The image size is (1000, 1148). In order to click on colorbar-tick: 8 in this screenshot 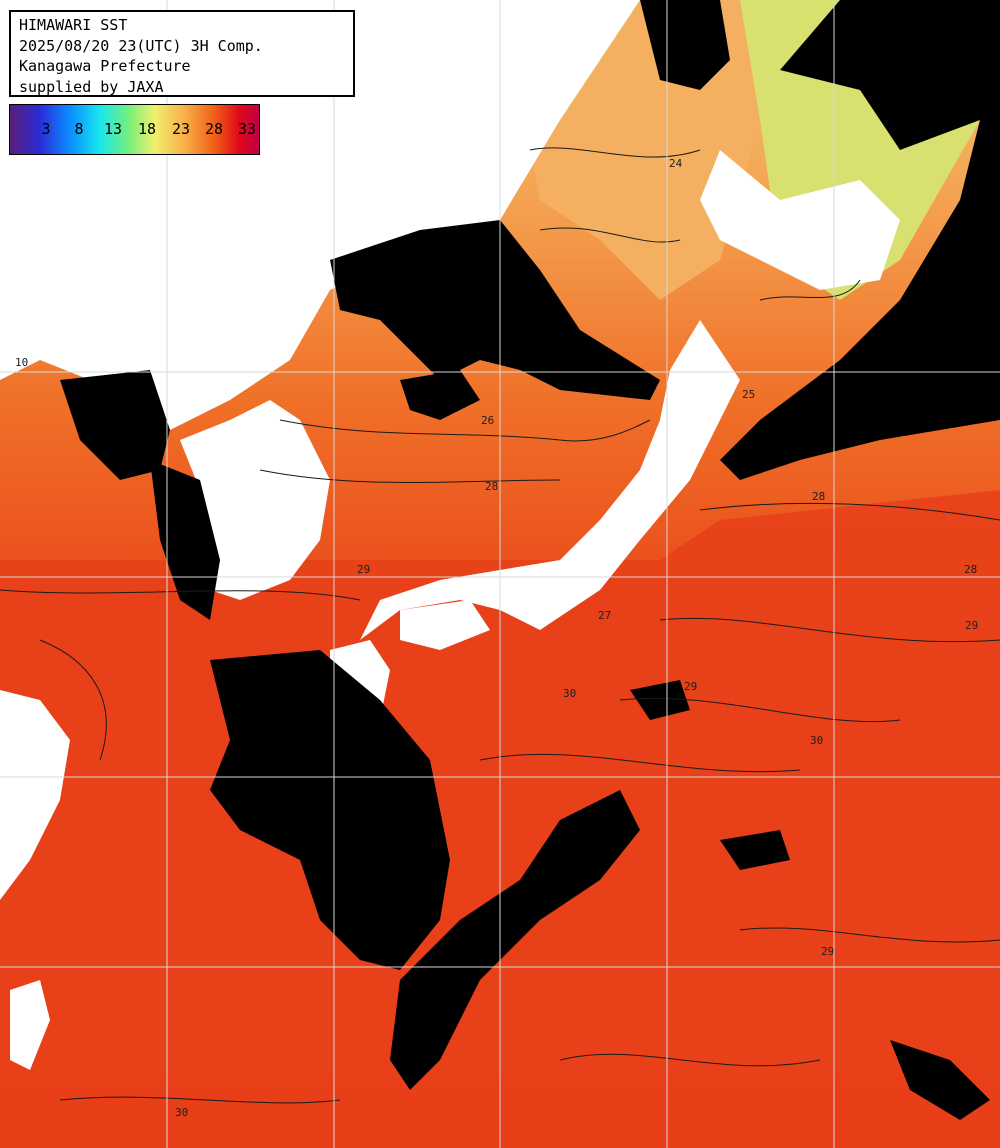, I will do `click(79, 129)`.